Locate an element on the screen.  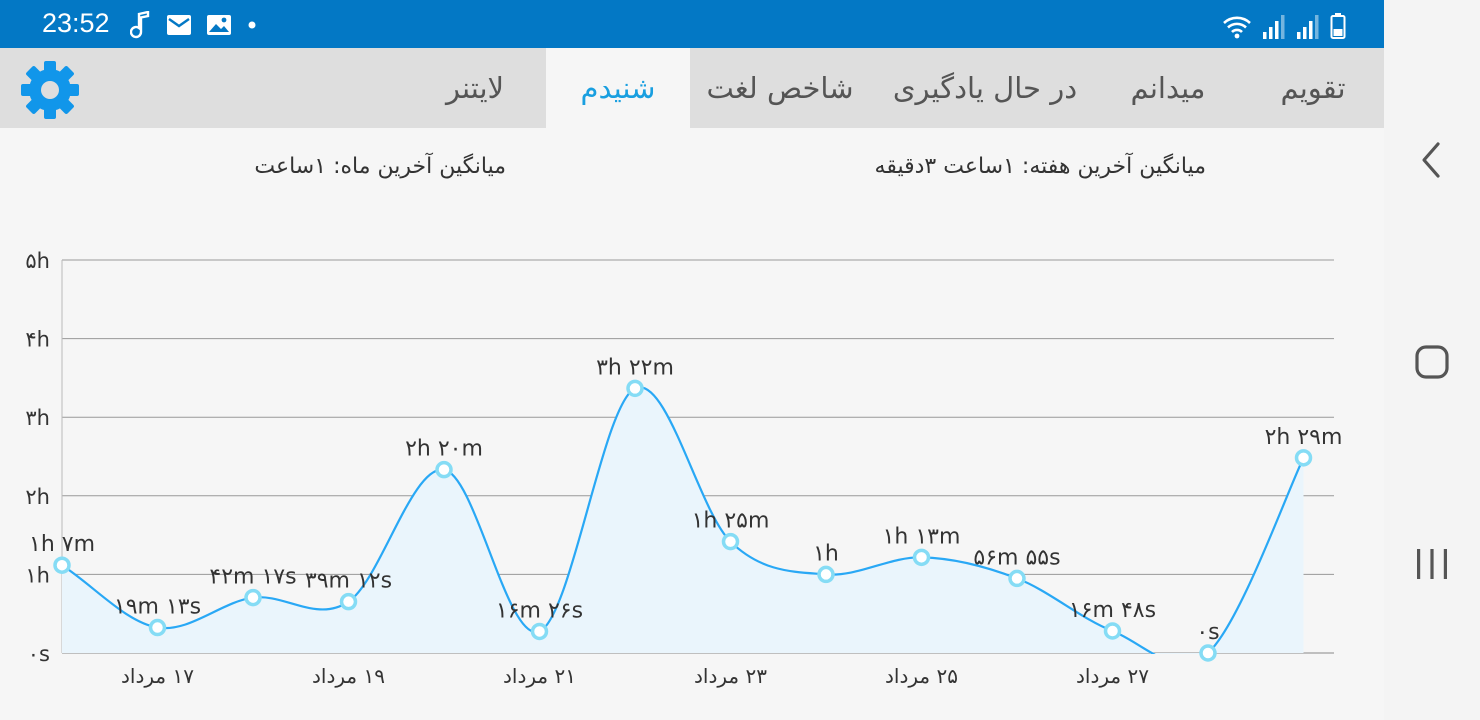
x-tick-label: ۲۷ مرداد is located at coordinates (1112, 676).